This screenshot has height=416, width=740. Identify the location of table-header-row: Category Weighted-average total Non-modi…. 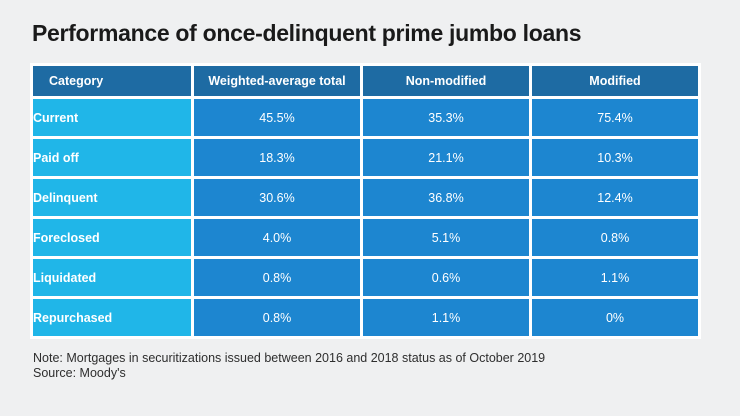
(365, 81).